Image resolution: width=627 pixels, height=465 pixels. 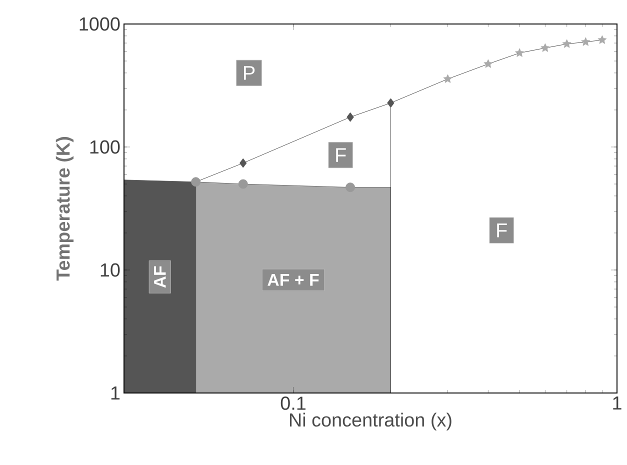 What do you see at coordinates (65, 209) in the screenshot?
I see `y-axis-title: Temperature (K)` at bounding box center [65, 209].